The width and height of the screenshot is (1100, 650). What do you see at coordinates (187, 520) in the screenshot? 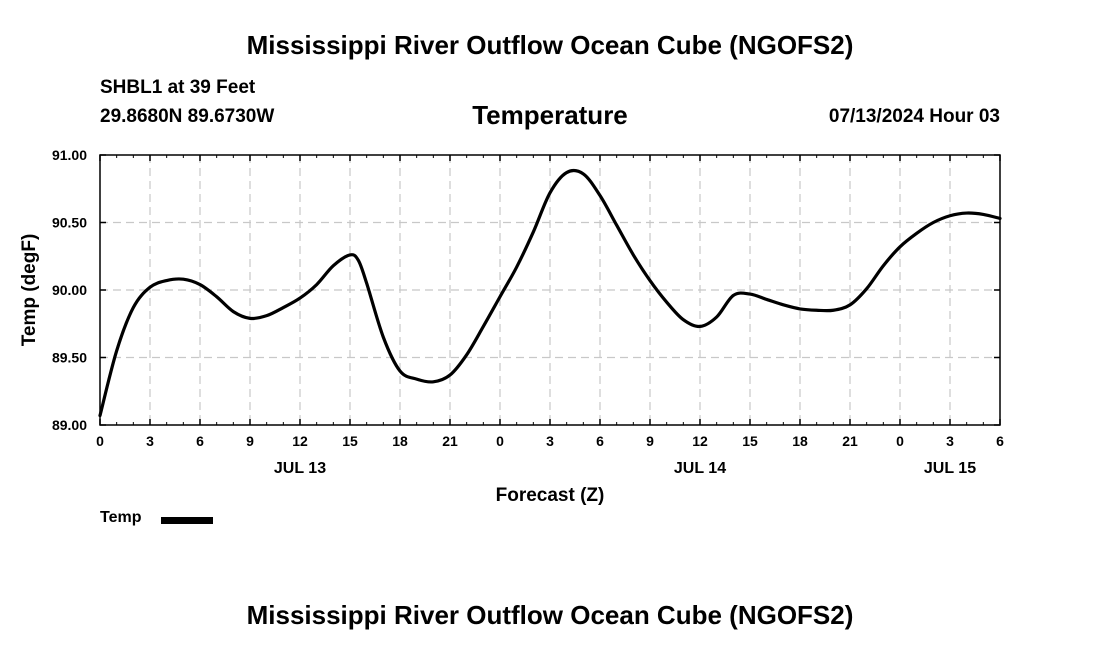
I see `legend-swatch` at bounding box center [187, 520].